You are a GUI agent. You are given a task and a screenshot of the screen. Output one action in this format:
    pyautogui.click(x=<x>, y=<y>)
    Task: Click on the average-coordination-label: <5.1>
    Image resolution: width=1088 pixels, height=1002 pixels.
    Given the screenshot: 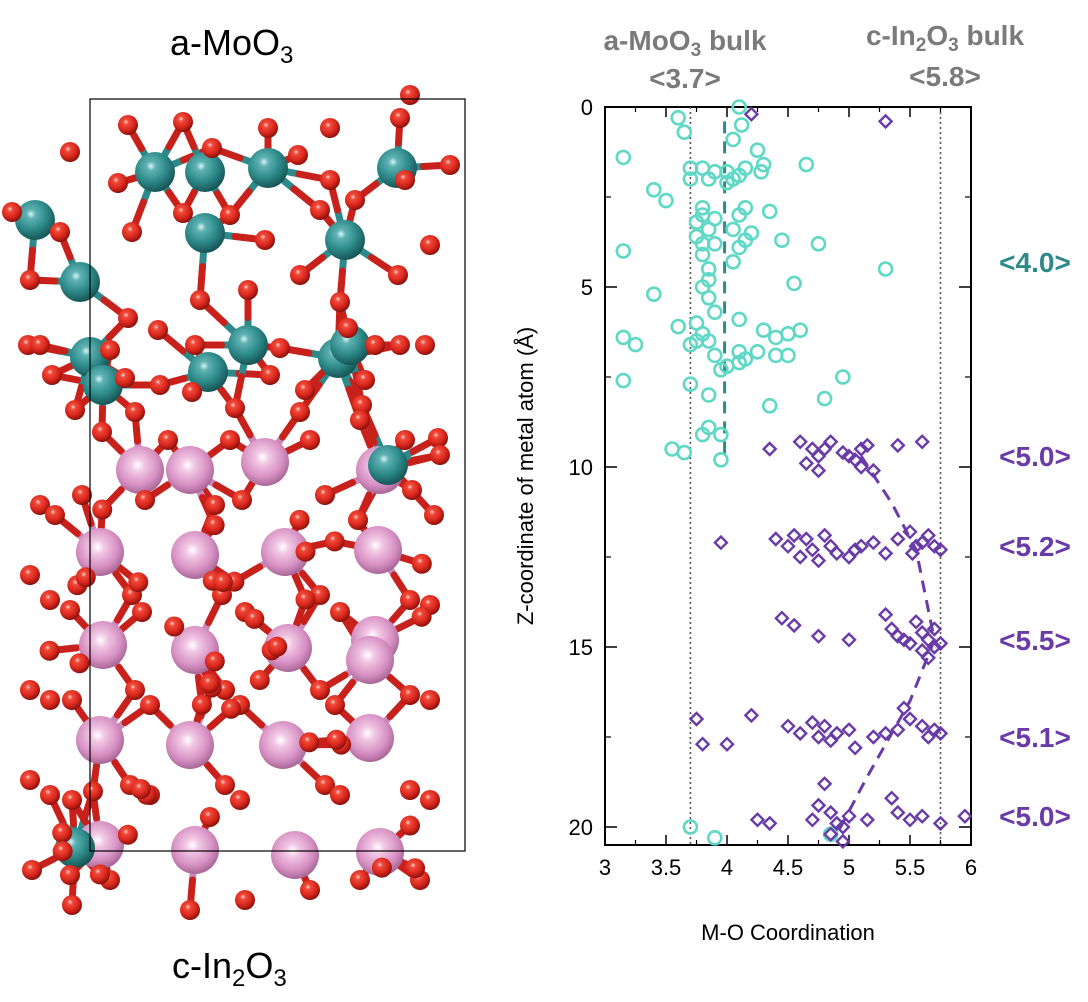 What is the action you would take?
    pyautogui.click(x=1035, y=737)
    